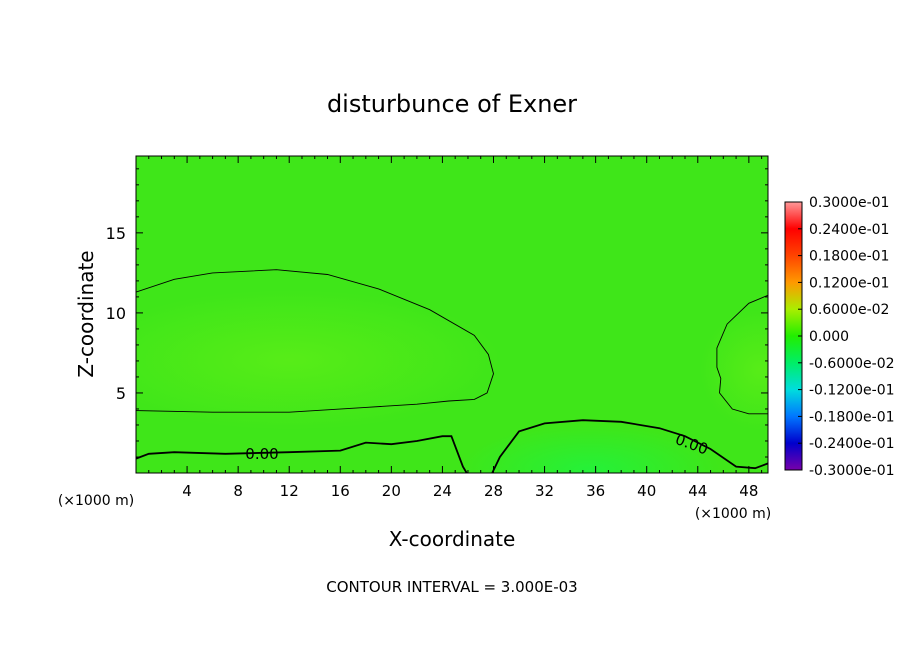  What do you see at coordinates (697, 491) in the screenshot?
I see `x-tick-label: 44` at bounding box center [697, 491].